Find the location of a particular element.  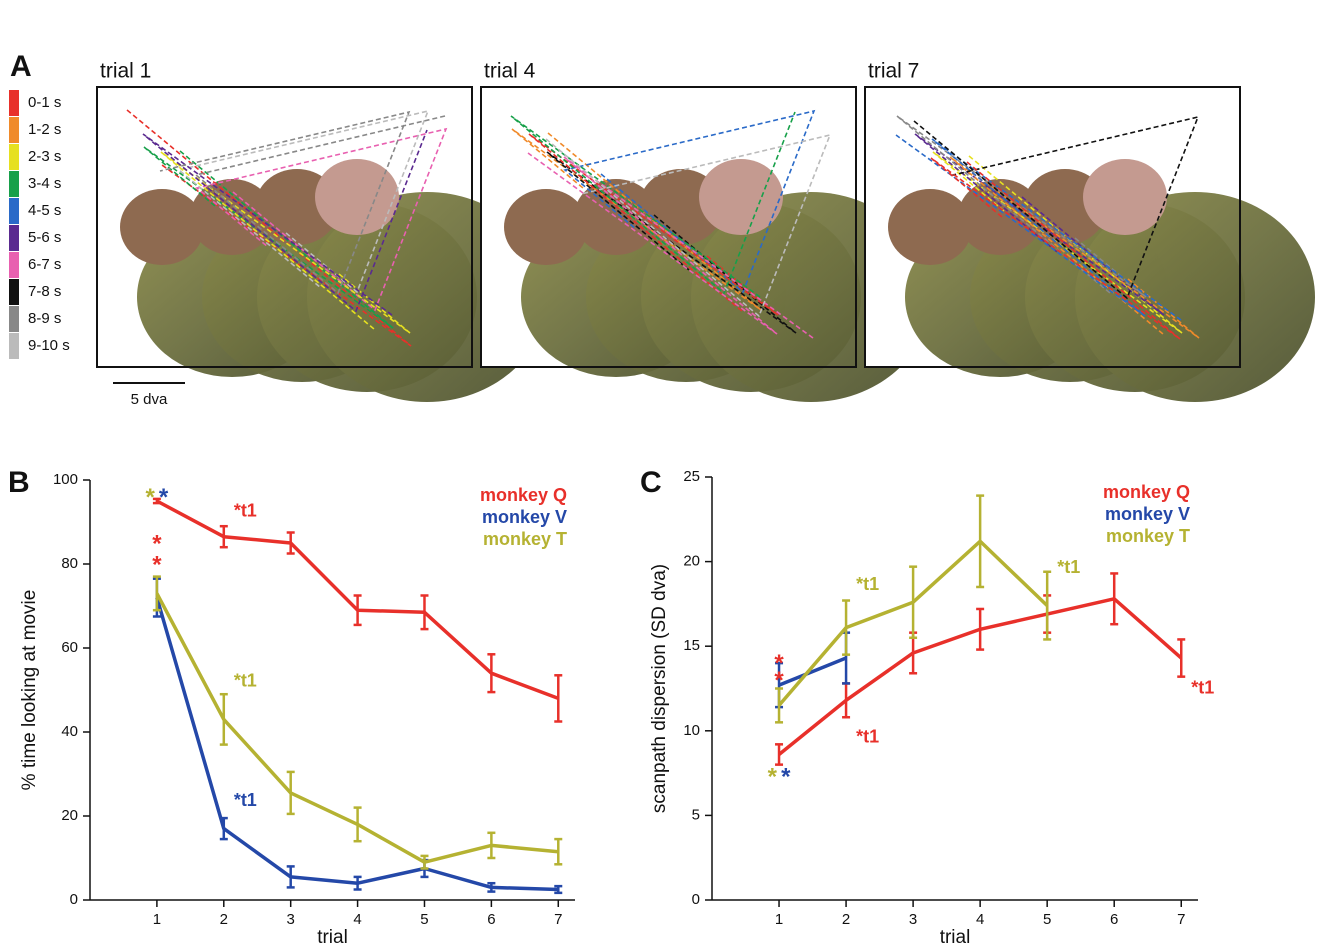

legend-label: monkey Q is located at coordinates (523, 495).